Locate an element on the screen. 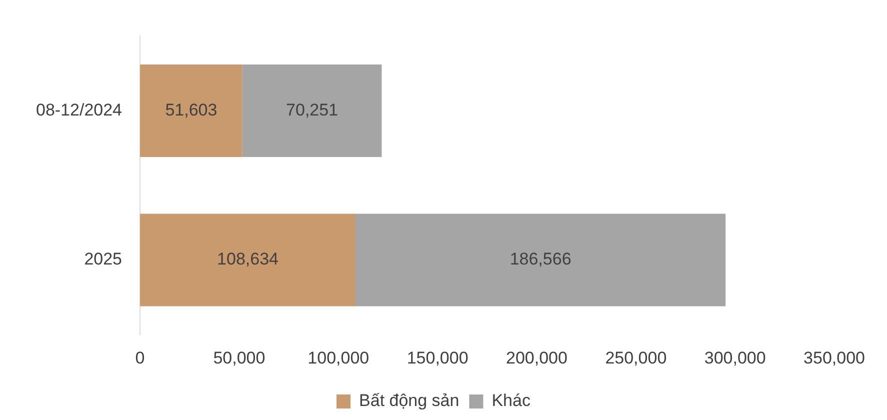  x-tick-label: 0 is located at coordinates (140, 358).